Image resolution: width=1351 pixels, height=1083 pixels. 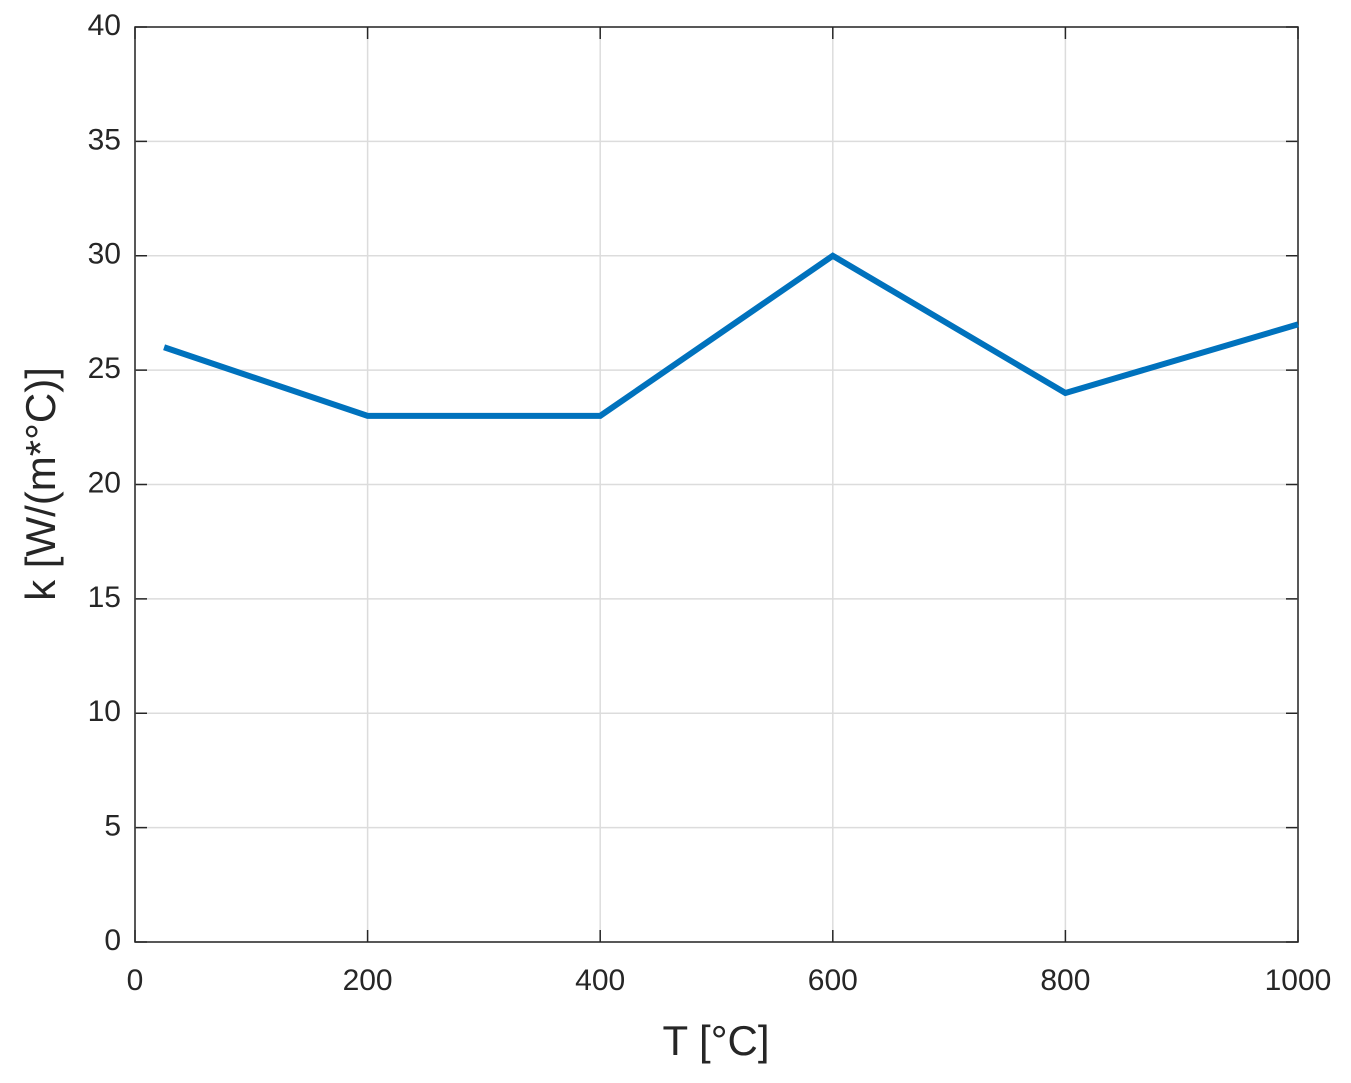 What do you see at coordinates (112, 940) in the screenshot?
I see `y-tick-label: 0` at bounding box center [112, 940].